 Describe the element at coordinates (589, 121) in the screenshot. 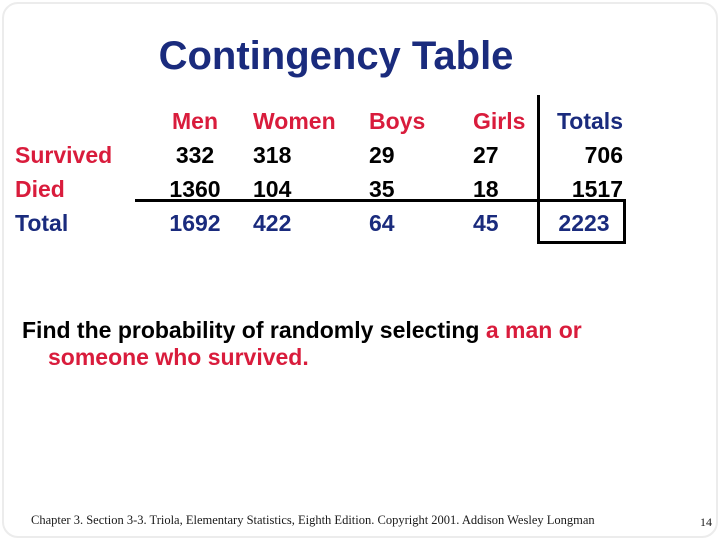

I see `col-header-totals: Totals` at that location.